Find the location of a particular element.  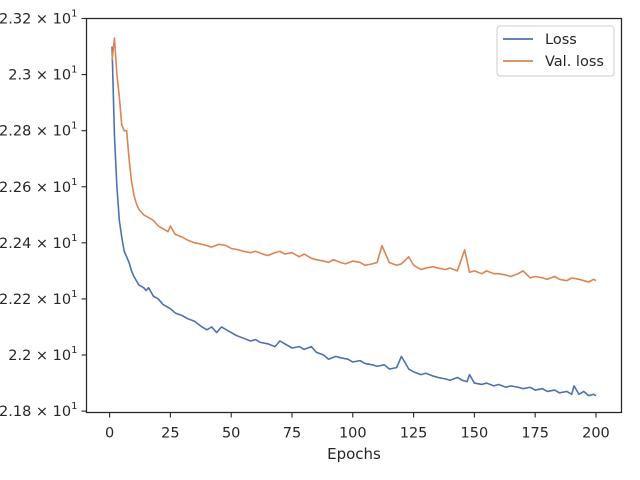

x-tick-label: 0 is located at coordinates (109, 434).